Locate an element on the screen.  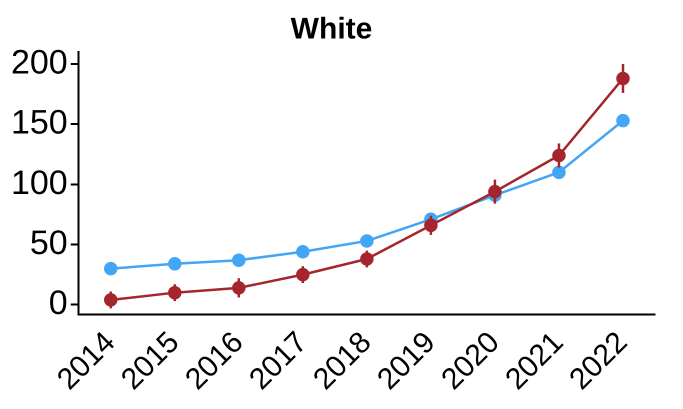
y-tick-label: 150 is located at coordinates (39, 123).